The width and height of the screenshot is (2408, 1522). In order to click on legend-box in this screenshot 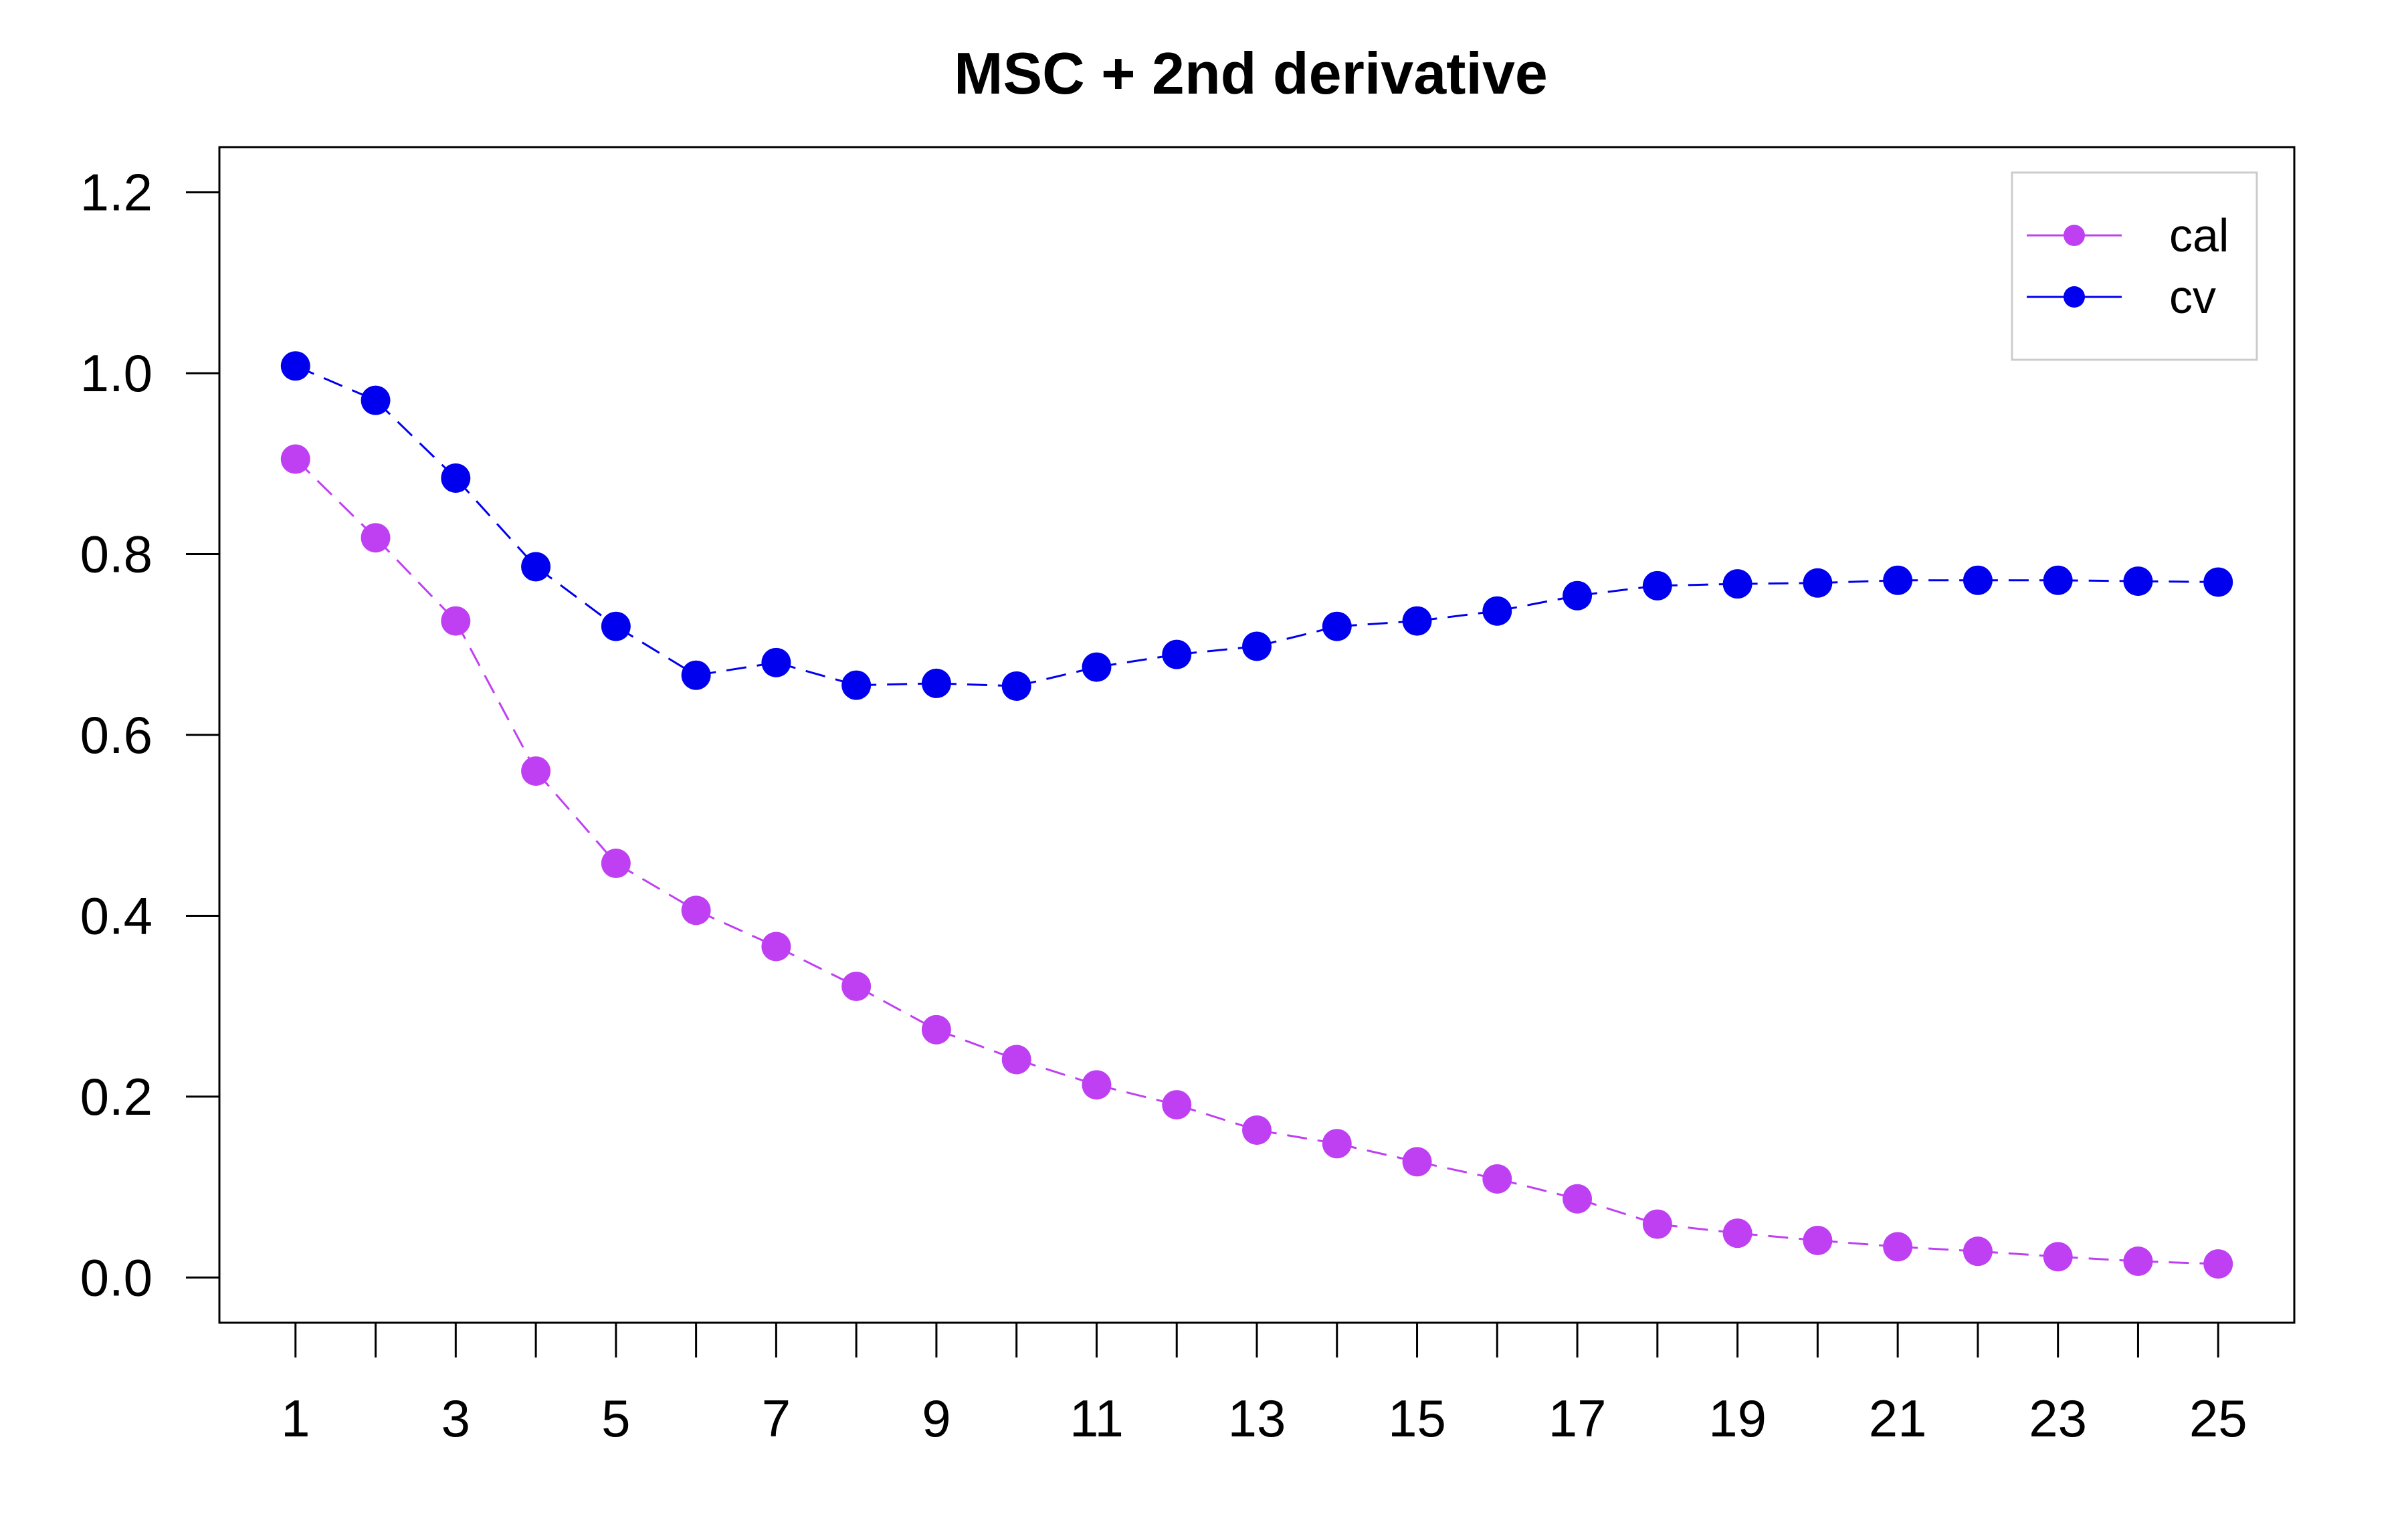, I will do `click(2134, 266)`.